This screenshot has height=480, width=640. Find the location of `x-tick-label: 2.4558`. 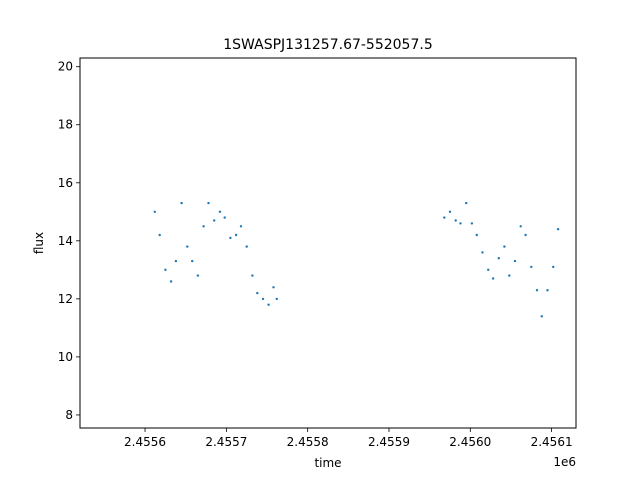

x-tick-label: 2.4558 is located at coordinates (308, 442).